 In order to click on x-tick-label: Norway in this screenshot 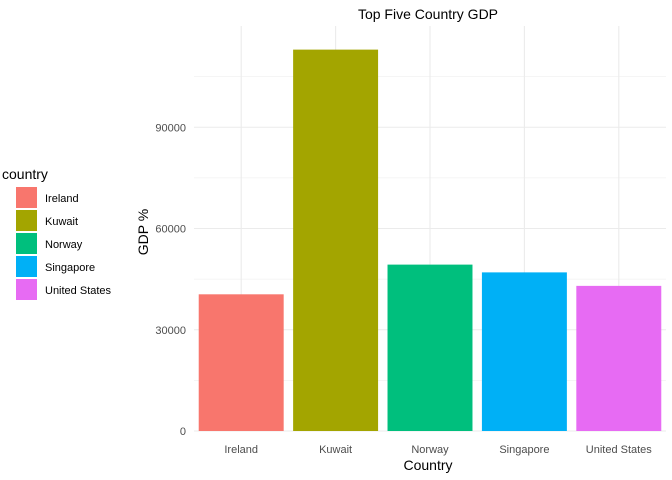, I will do `click(430, 450)`.